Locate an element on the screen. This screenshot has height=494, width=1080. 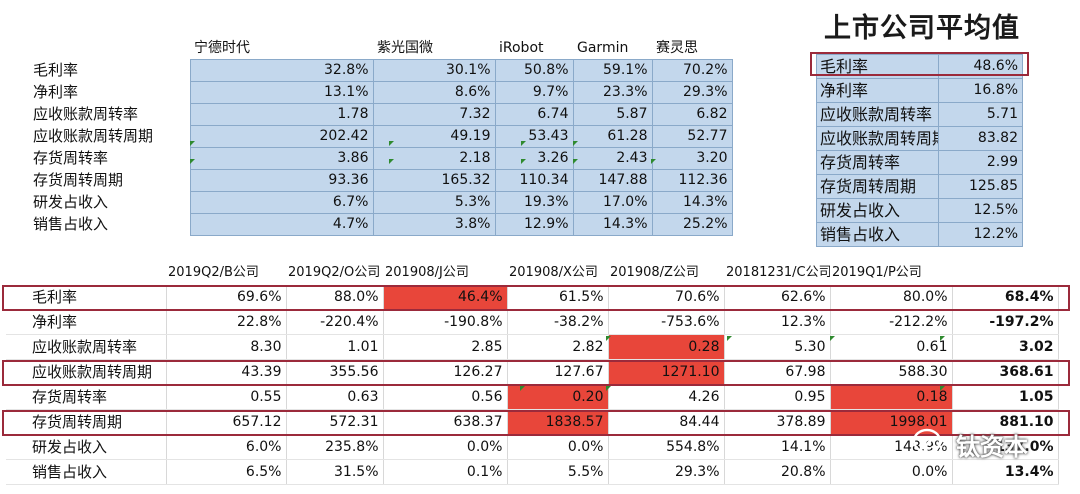
table-cell: 12.9% is located at coordinates (534, 224).